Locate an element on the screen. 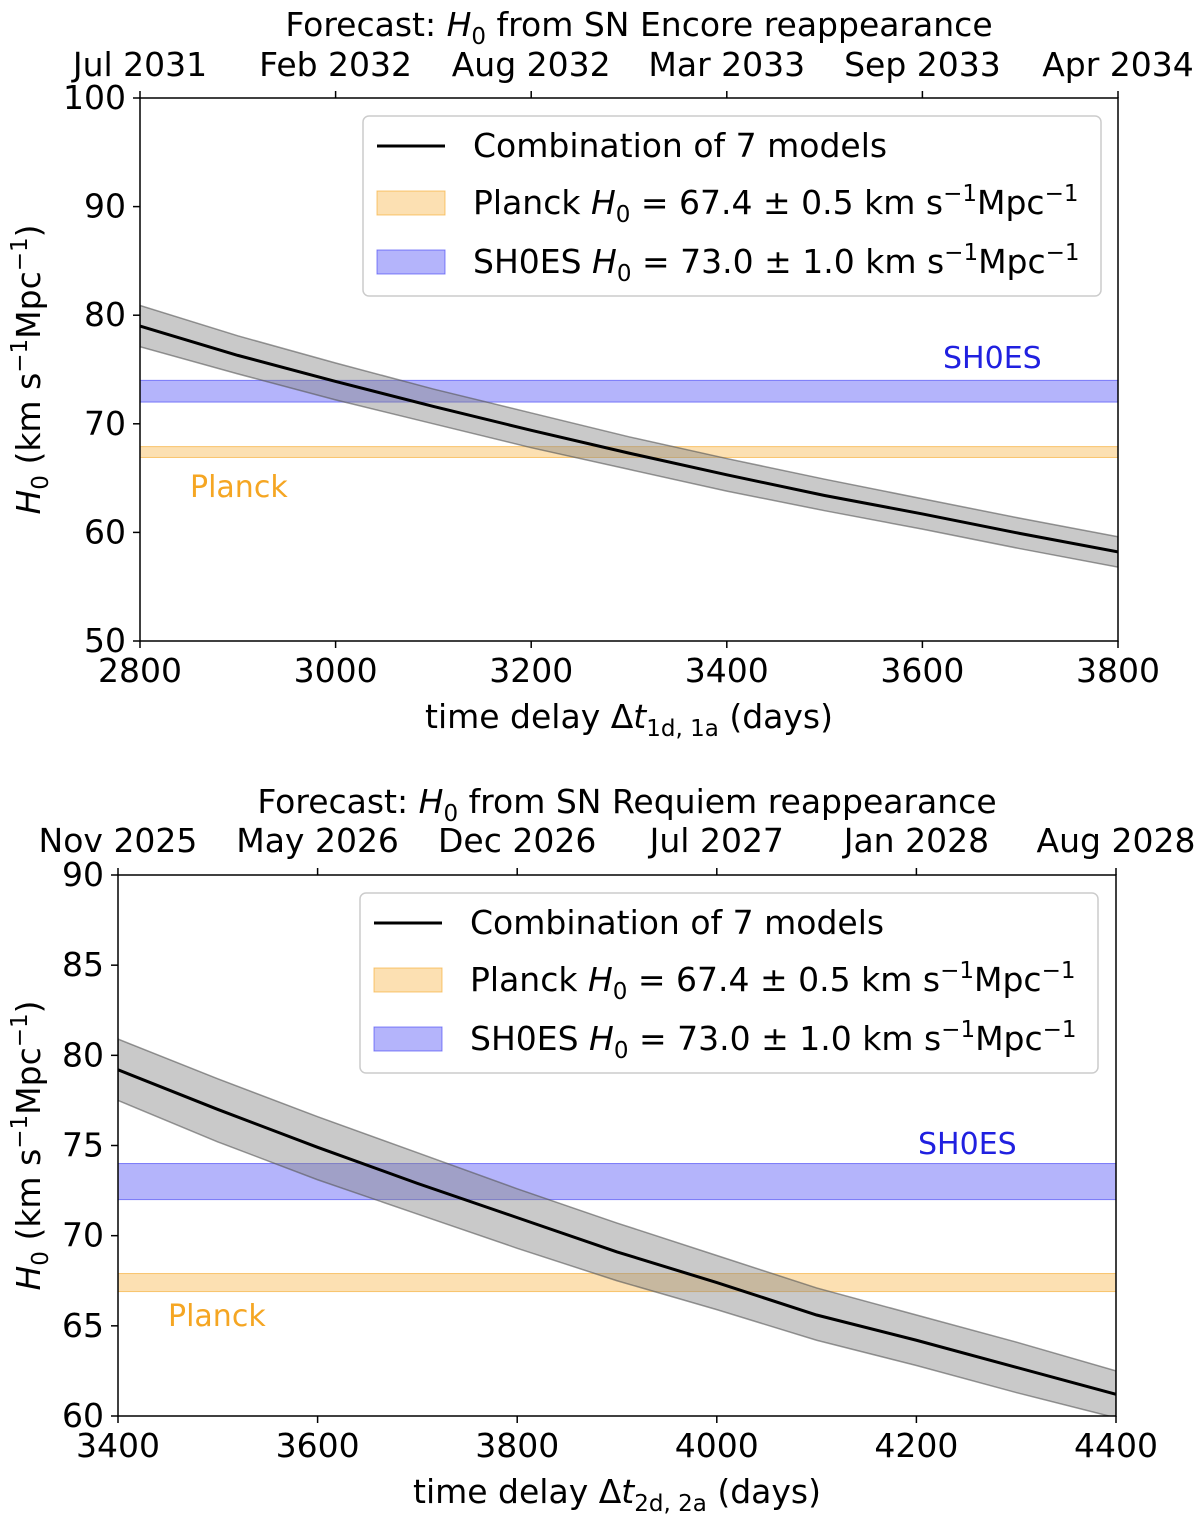 The width and height of the screenshot is (1200, 1516). top-tick-label: Jul 2031 is located at coordinates (139, 64).